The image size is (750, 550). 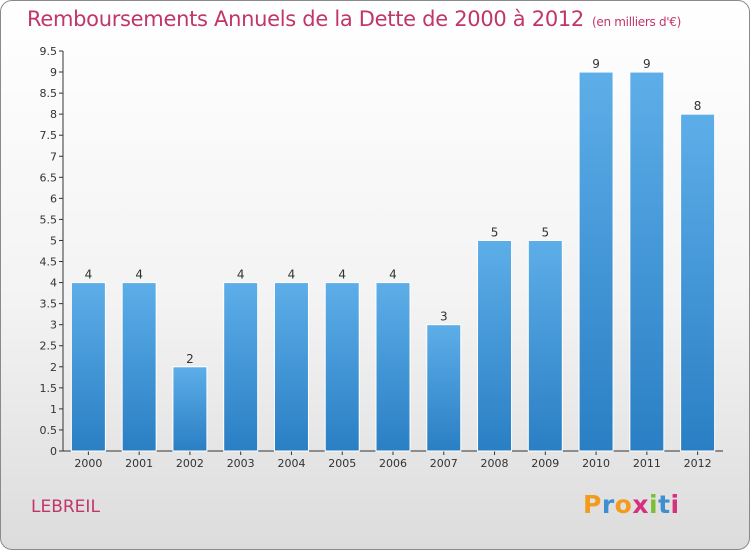 I want to click on y-tick-label: 6.5, so click(x=49, y=177).